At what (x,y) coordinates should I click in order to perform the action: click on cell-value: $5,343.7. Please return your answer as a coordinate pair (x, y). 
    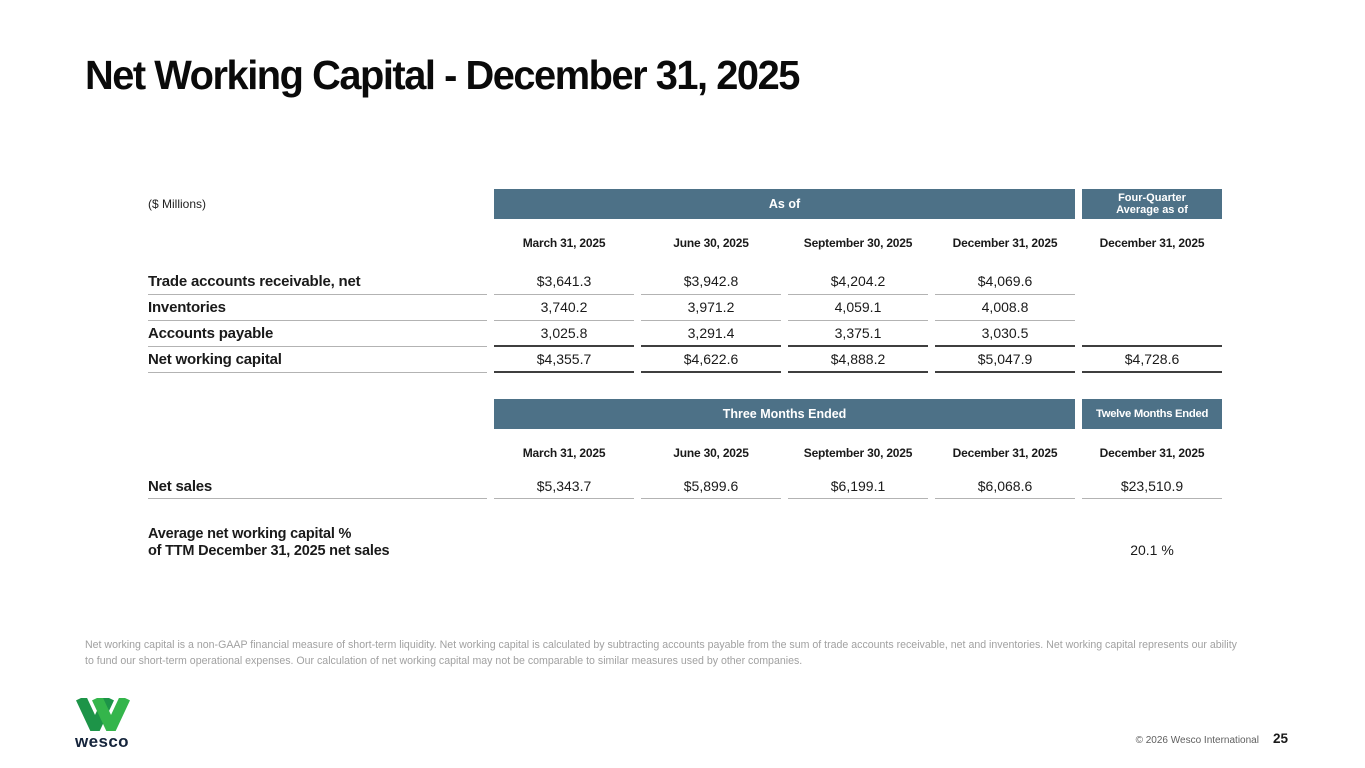
    Looking at the image, I should click on (564, 486).